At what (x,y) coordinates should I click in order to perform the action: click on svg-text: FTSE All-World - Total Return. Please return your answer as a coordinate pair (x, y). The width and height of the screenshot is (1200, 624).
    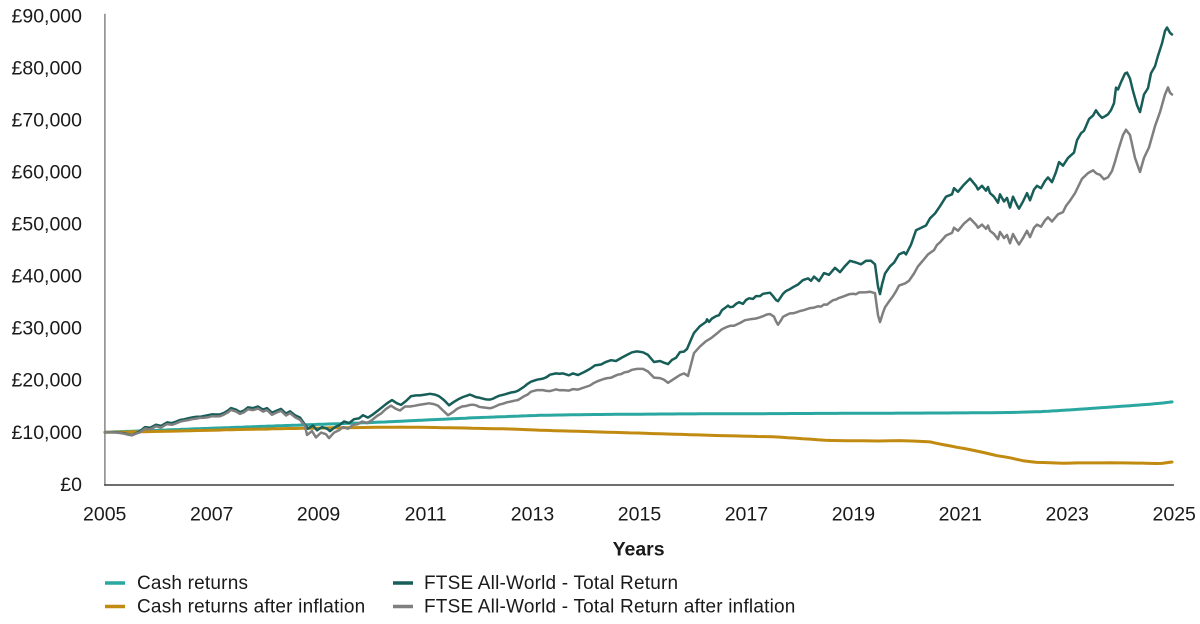
    Looking at the image, I should click on (551, 583).